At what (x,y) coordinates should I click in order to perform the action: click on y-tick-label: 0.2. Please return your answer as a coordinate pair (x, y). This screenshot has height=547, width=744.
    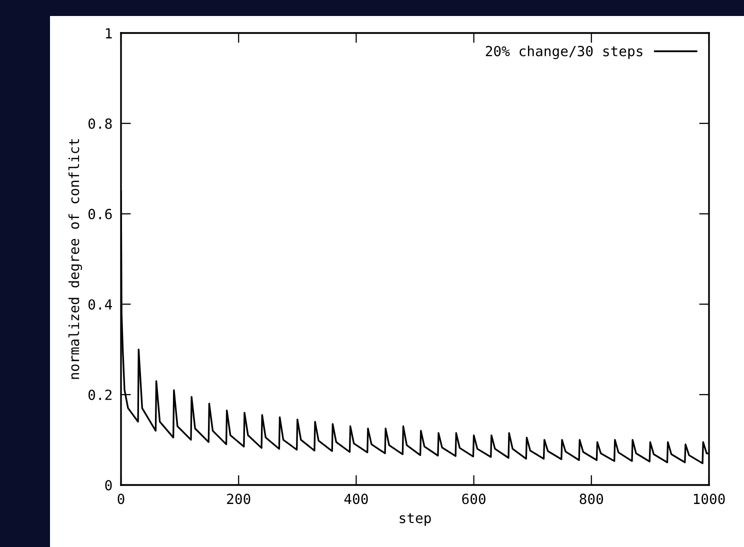
    Looking at the image, I should click on (100, 395).